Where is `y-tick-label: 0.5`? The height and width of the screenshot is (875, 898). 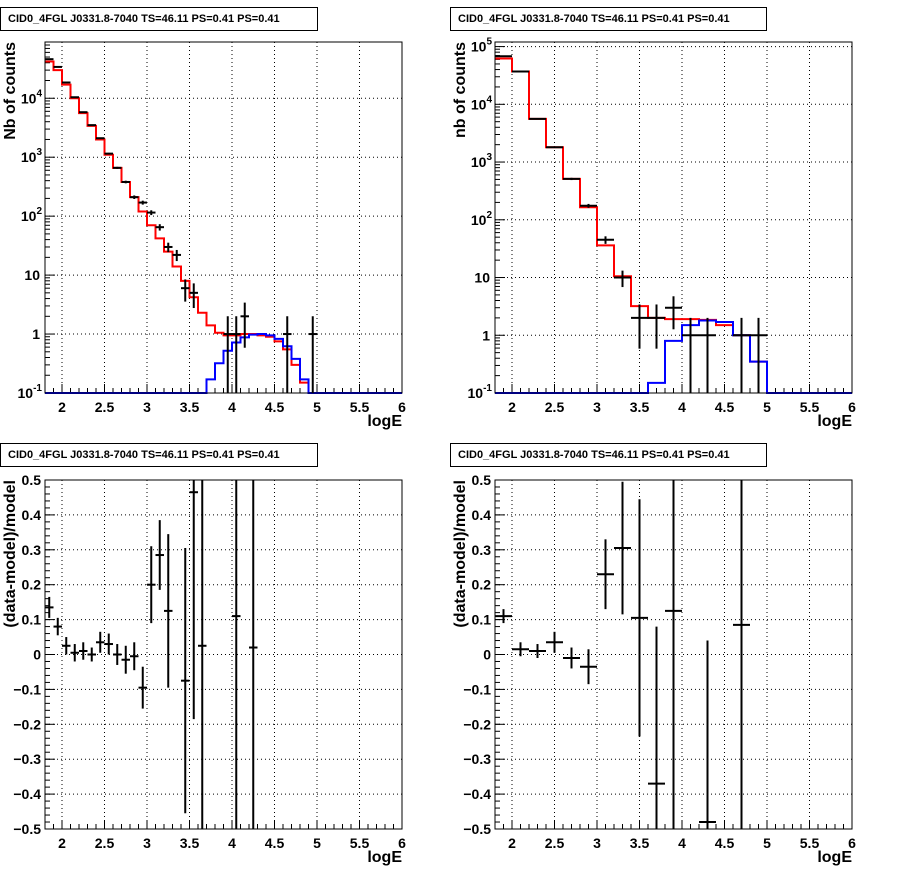 y-tick-label: 0.5 is located at coordinates (482, 480).